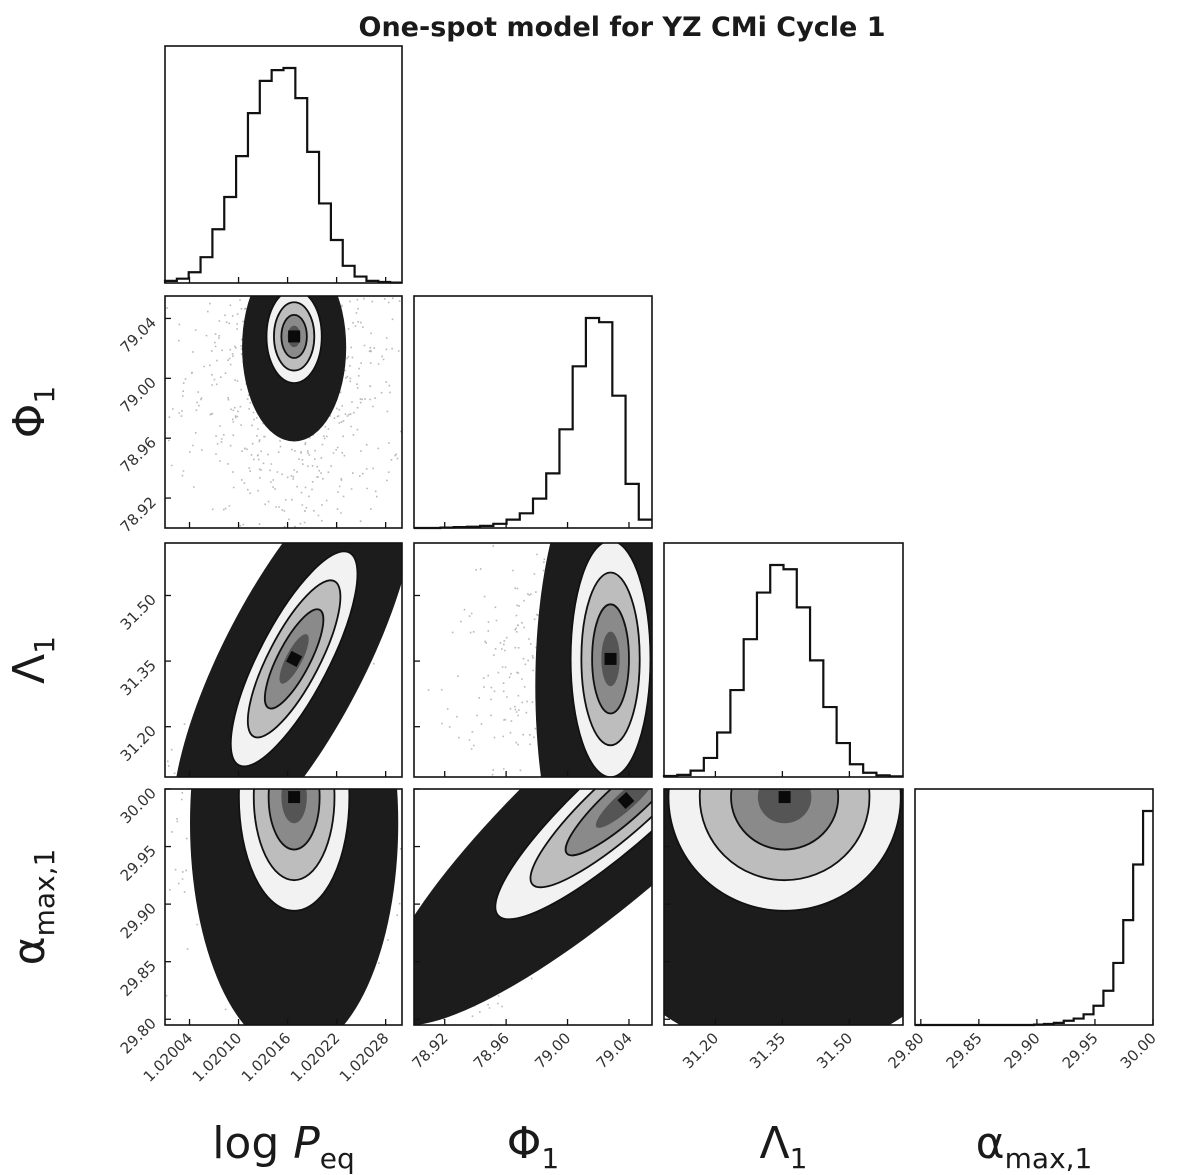 This screenshot has height=1175, width=1182. I want to click on y-tick-label-phi-1: 78.96, so click(138, 454).